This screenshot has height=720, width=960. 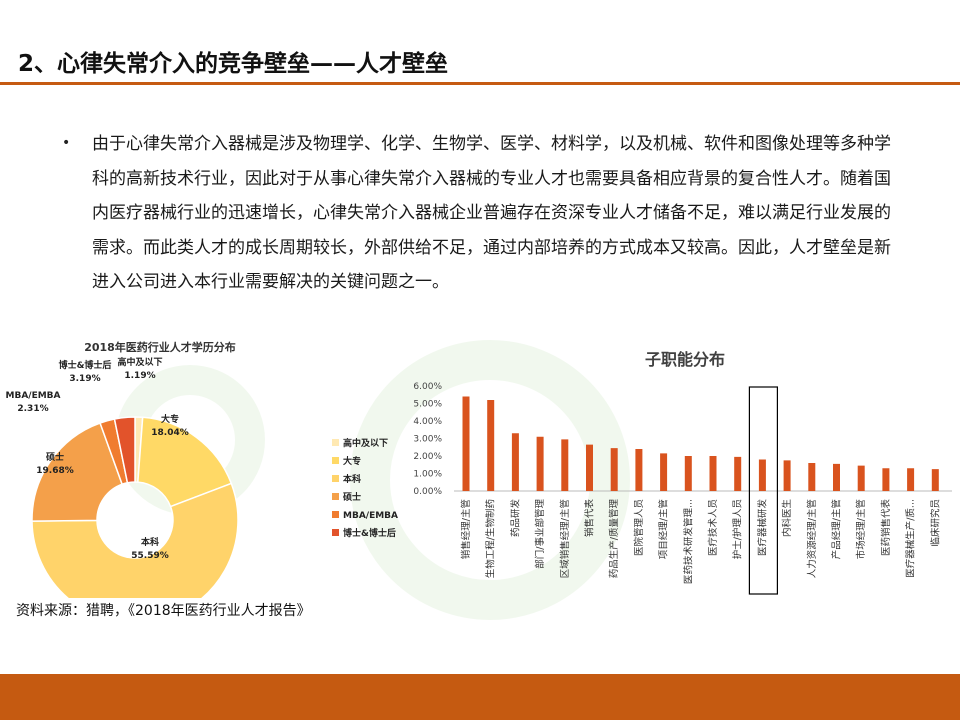 I want to click on x-tick-label: 内科医生, so click(x=787, y=518).